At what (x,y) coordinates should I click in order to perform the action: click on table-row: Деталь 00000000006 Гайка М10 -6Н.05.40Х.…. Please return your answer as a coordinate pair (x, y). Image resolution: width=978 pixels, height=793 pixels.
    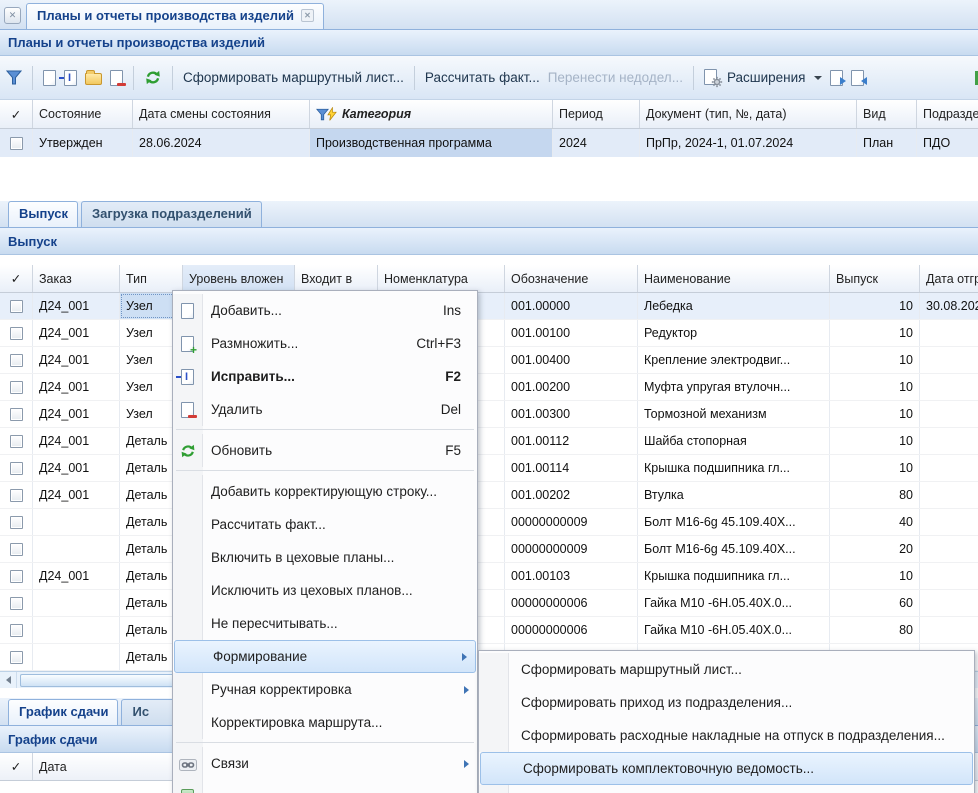
    Looking at the image, I should click on (489, 603).